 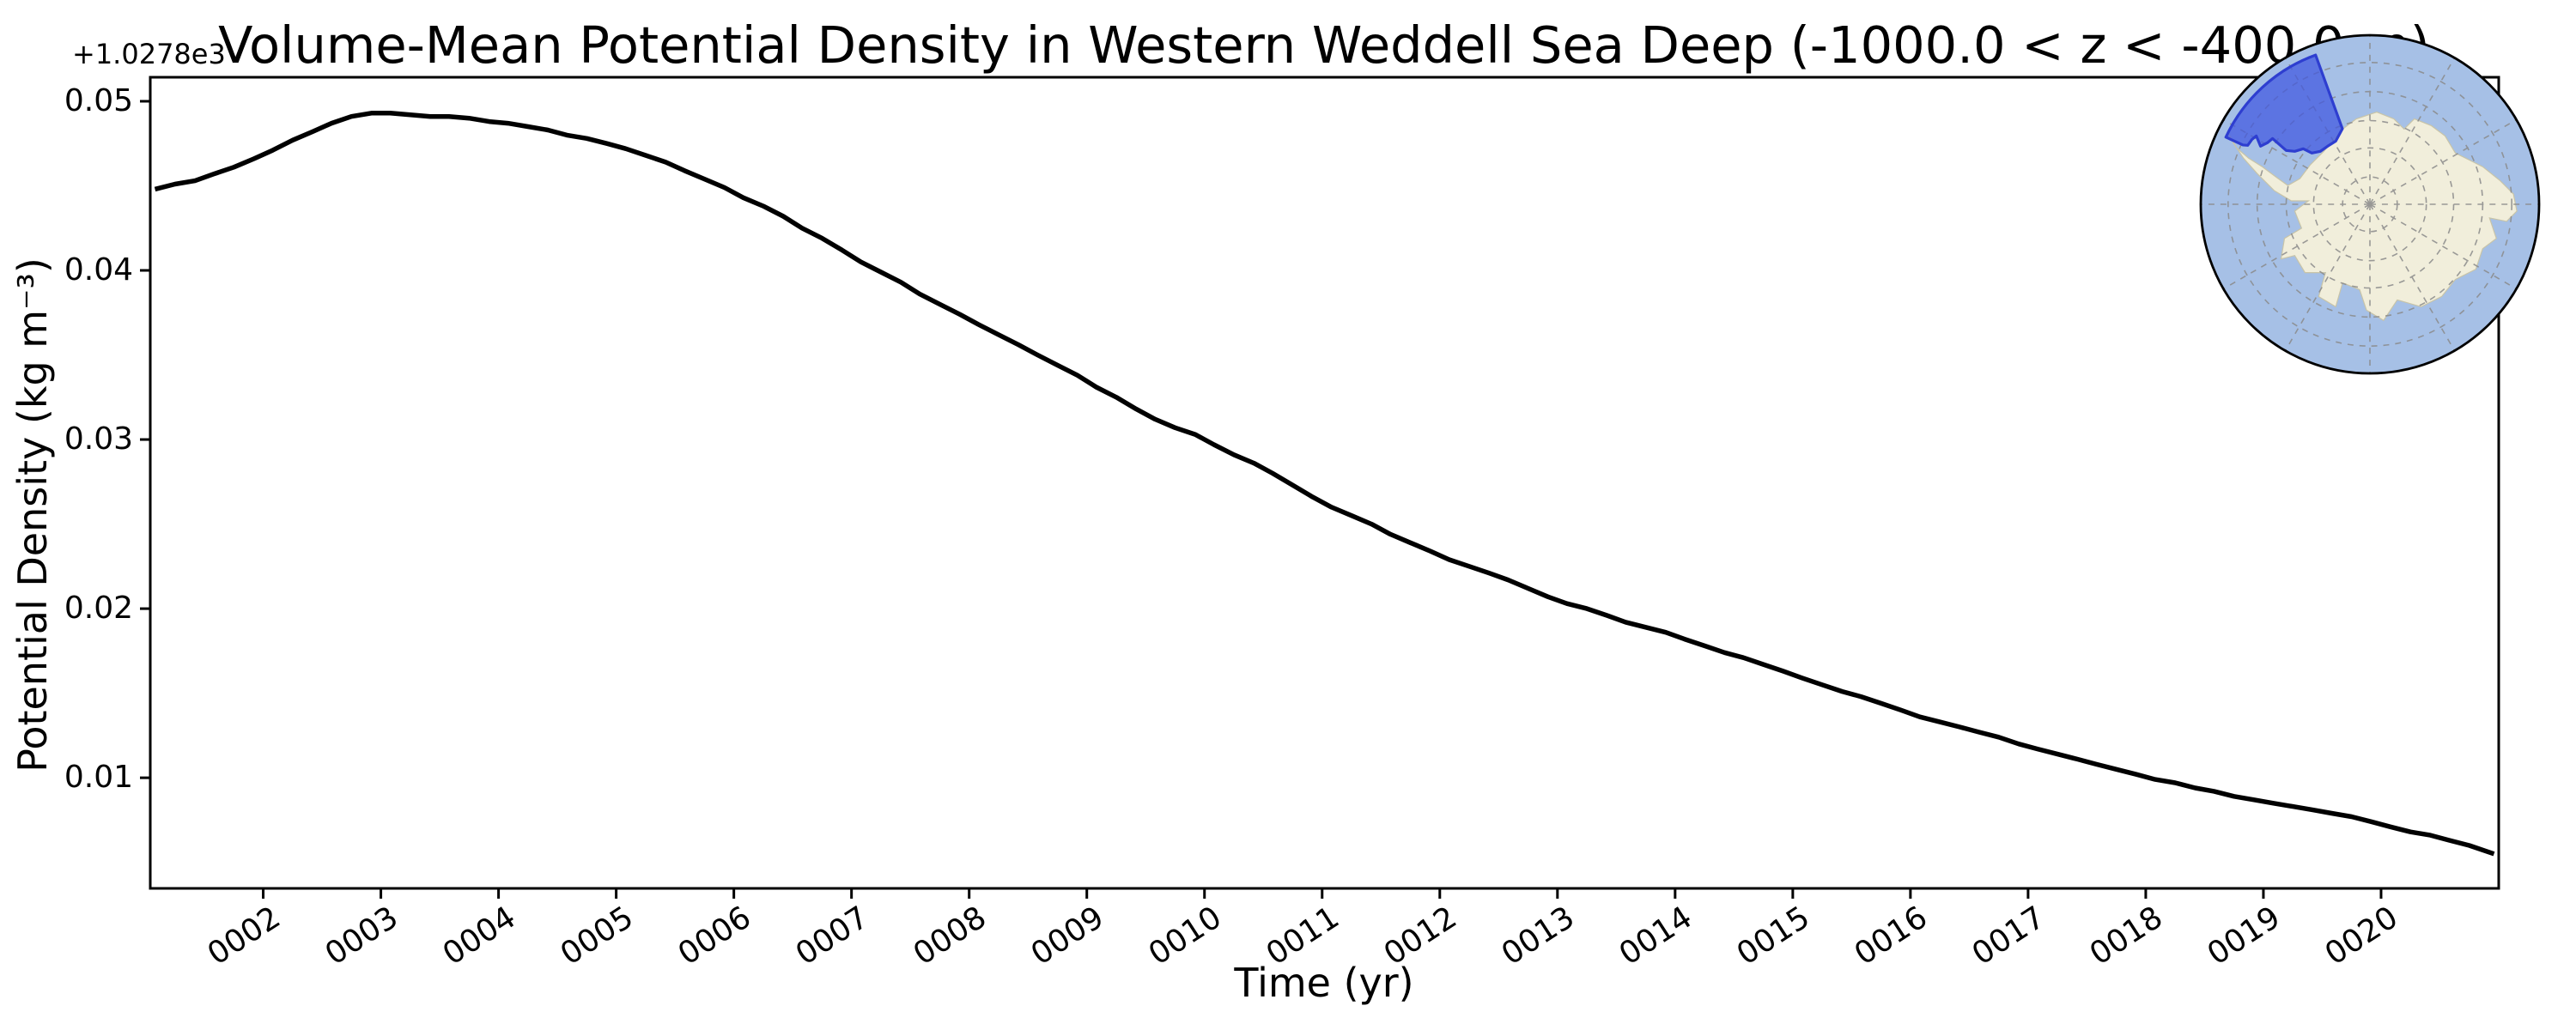 What do you see at coordinates (98, 270) in the screenshot?
I see `y-tick-label: 0.04` at bounding box center [98, 270].